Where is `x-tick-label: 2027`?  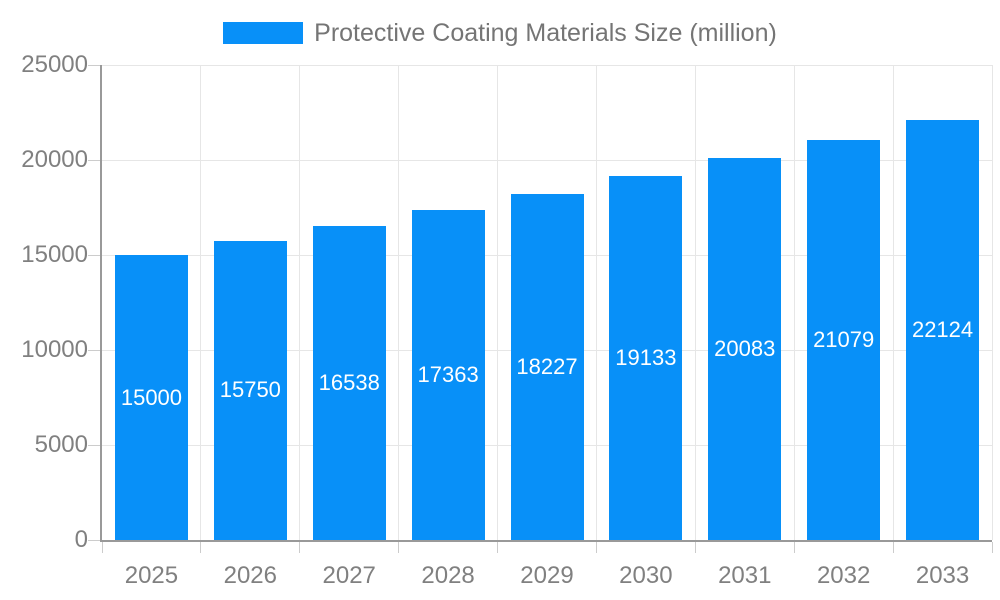
x-tick-label: 2027 is located at coordinates (349, 575).